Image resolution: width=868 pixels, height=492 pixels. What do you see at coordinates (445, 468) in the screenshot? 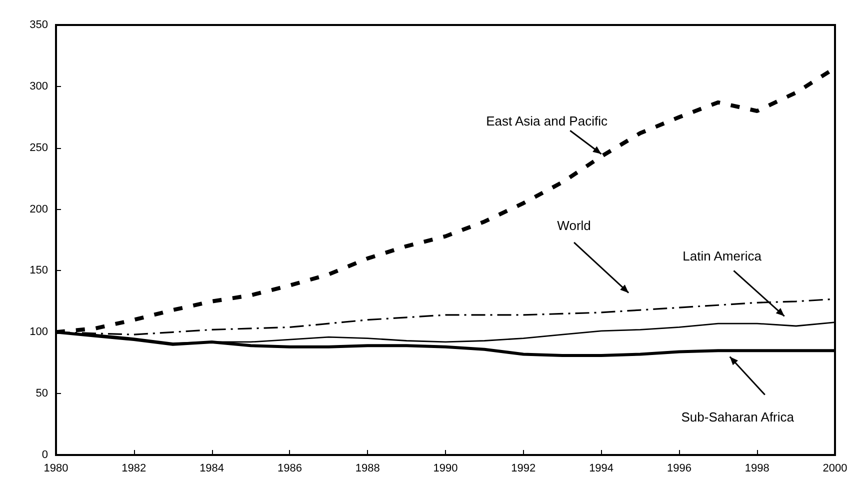
I see `x-tick-label: 1990` at bounding box center [445, 468].